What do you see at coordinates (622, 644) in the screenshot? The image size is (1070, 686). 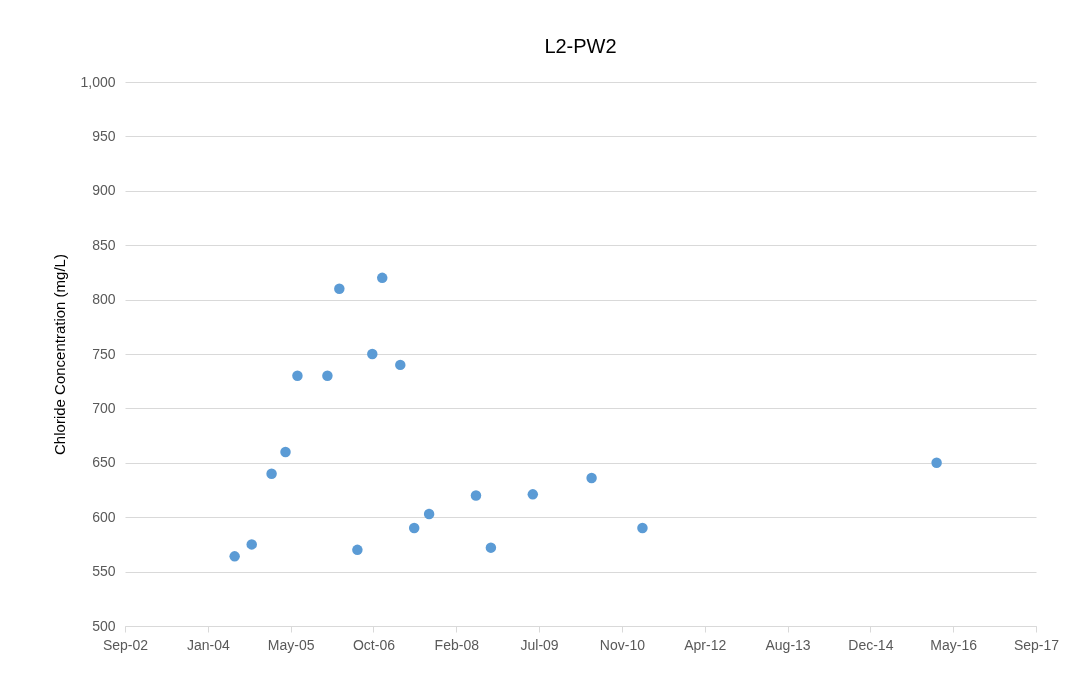 I see `x-tick-label: Nov-10` at bounding box center [622, 644].